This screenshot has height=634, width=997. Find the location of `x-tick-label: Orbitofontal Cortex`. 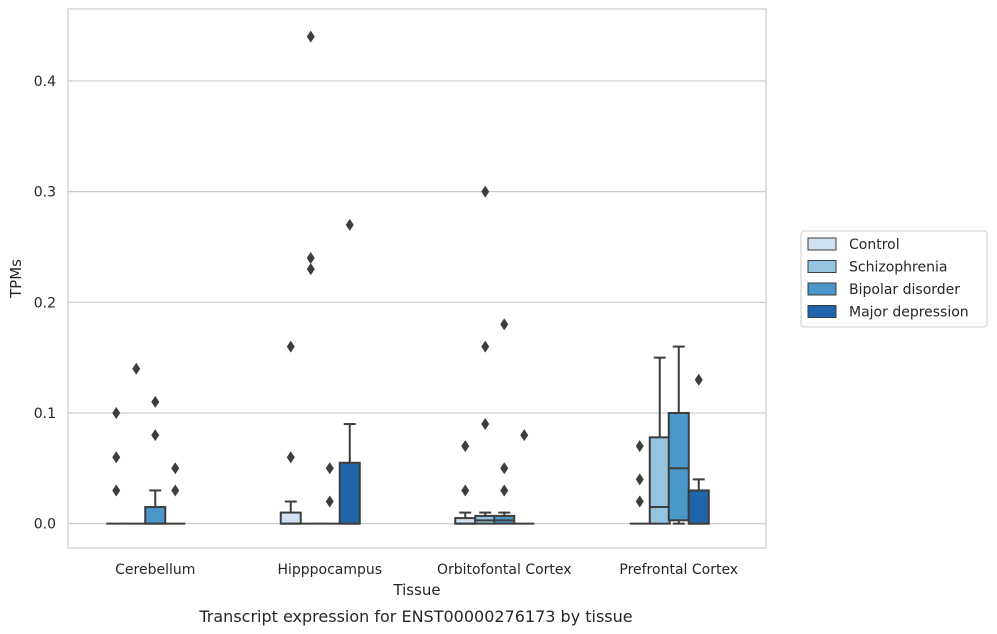

x-tick-label: Orbitofontal Cortex is located at coordinates (504, 570).